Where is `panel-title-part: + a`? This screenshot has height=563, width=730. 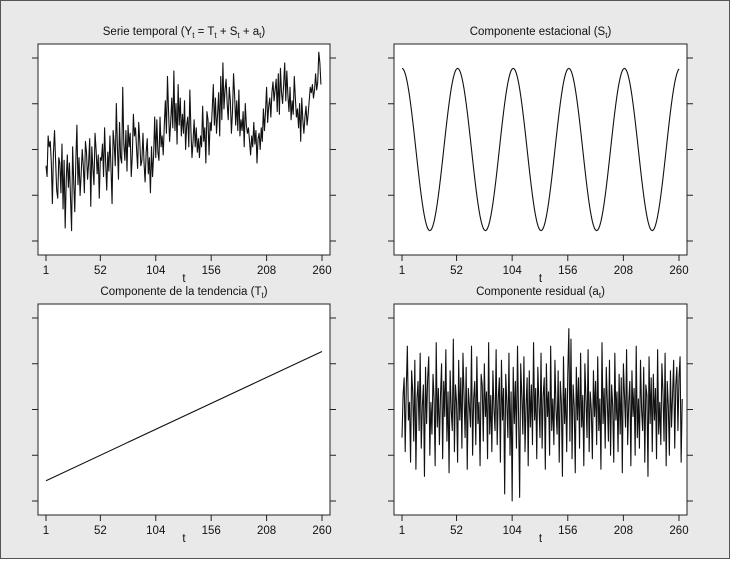 panel-title-part: + a is located at coordinates (250, 32).